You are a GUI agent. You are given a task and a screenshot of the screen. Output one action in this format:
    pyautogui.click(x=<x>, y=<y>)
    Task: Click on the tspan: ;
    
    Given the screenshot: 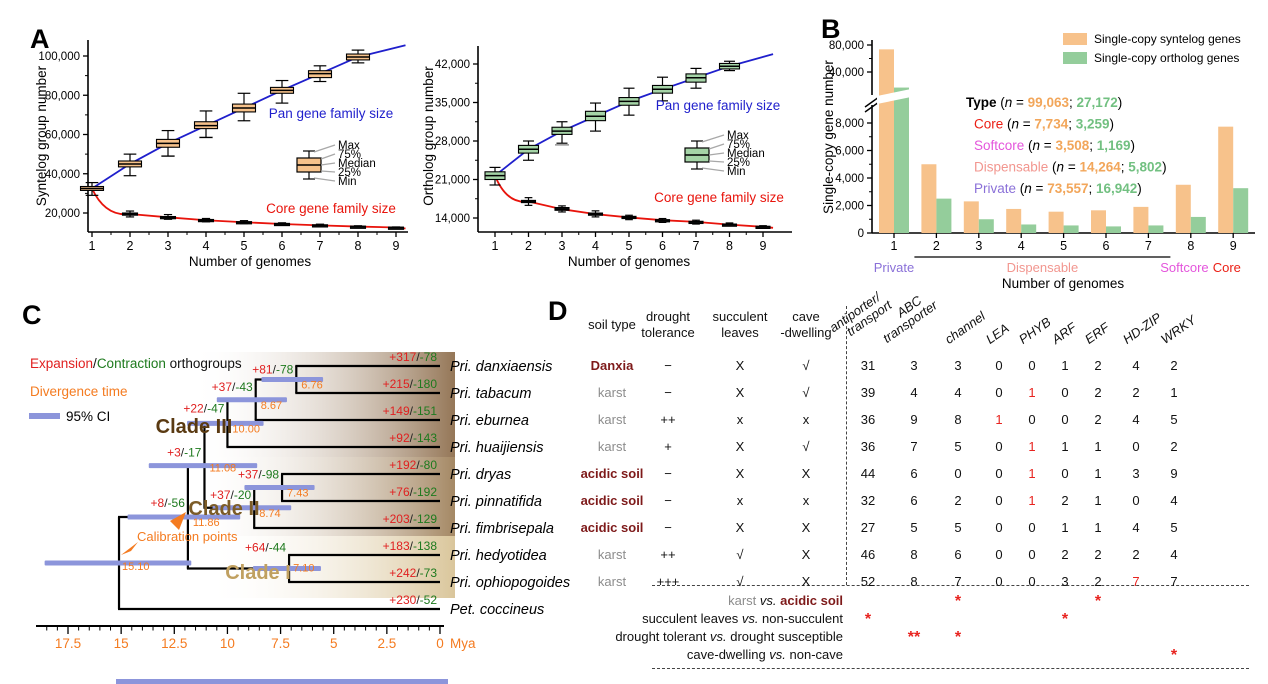 What is the action you would take?
    pyautogui.click(x=1093, y=145)
    